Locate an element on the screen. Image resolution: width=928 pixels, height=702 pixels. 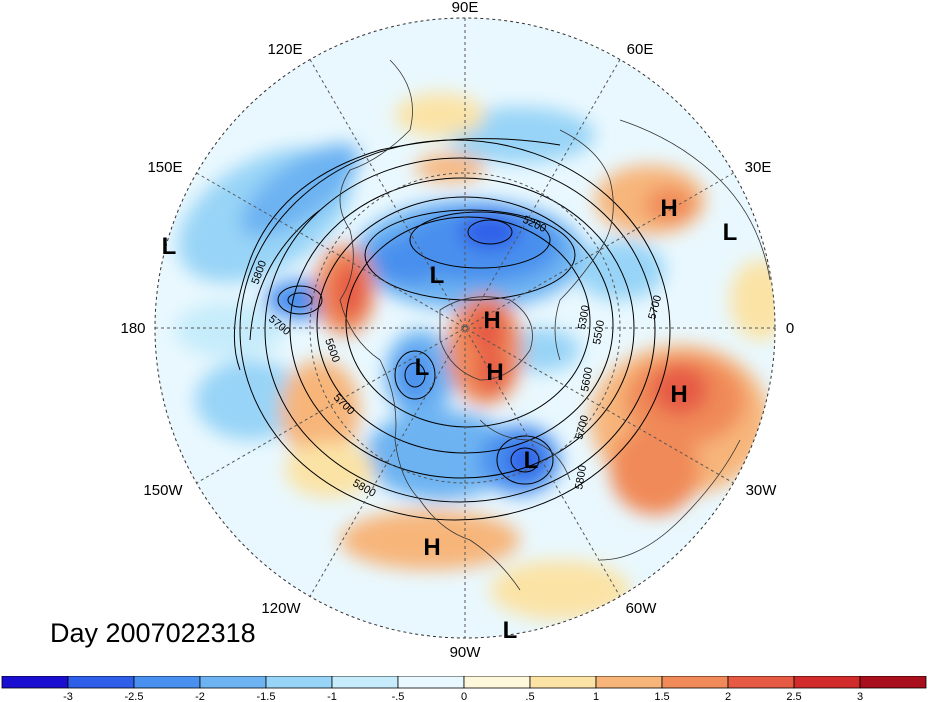
lon-label-30e: 30E is located at coordinates (758, 167).